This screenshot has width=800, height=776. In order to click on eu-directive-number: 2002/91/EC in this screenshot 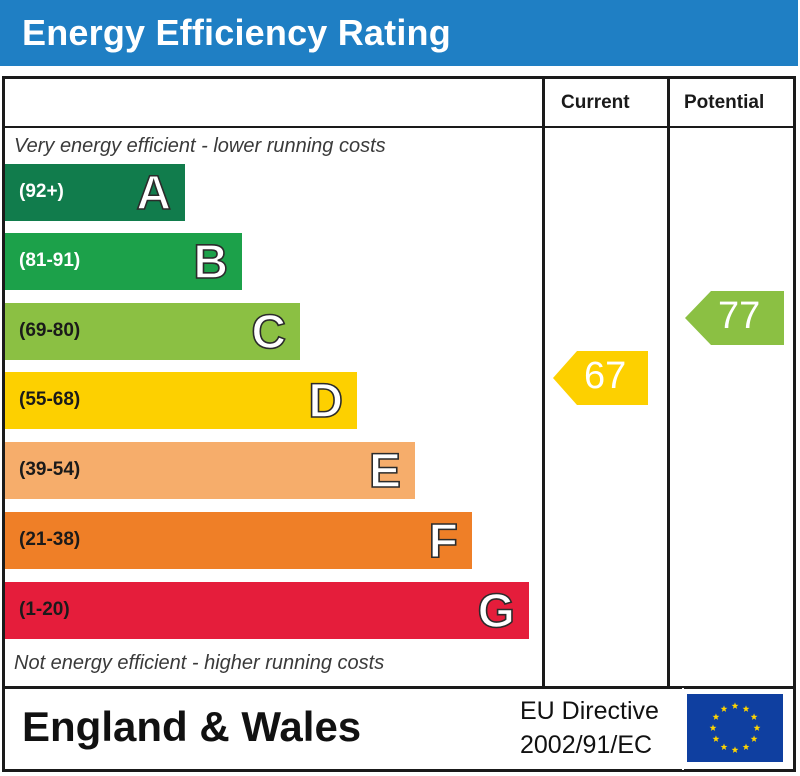, I will do `click(586, 745)`.